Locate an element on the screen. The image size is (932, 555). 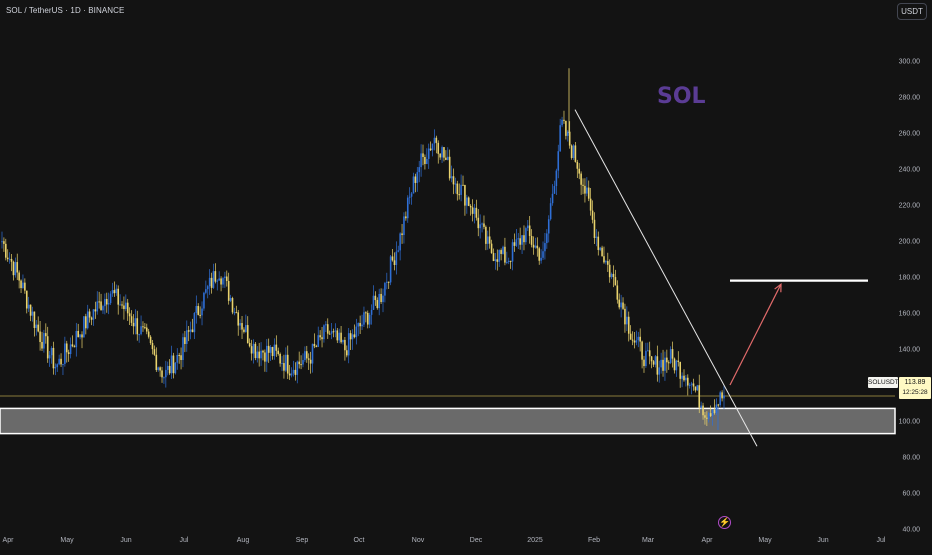
x-tick-label: Feb is located at coordinates (594, 540).